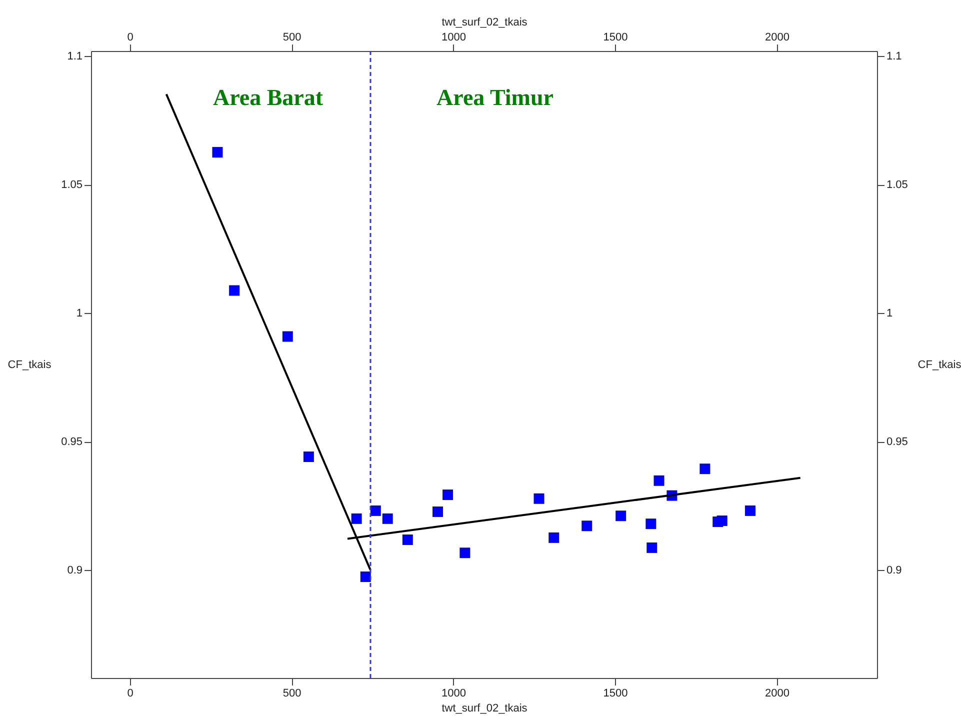 The height and width of the screenshot is (724, 961). Describe the element at coordinates (485, 708) in the screenshot. I see `x-axis-title: twt_surf_02_tkais` at that location.